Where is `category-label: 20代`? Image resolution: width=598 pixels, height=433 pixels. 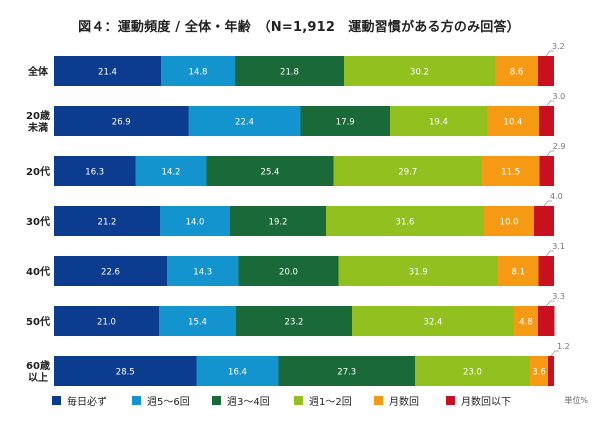 category-label: 20代 is located at coordinates (38, 171).